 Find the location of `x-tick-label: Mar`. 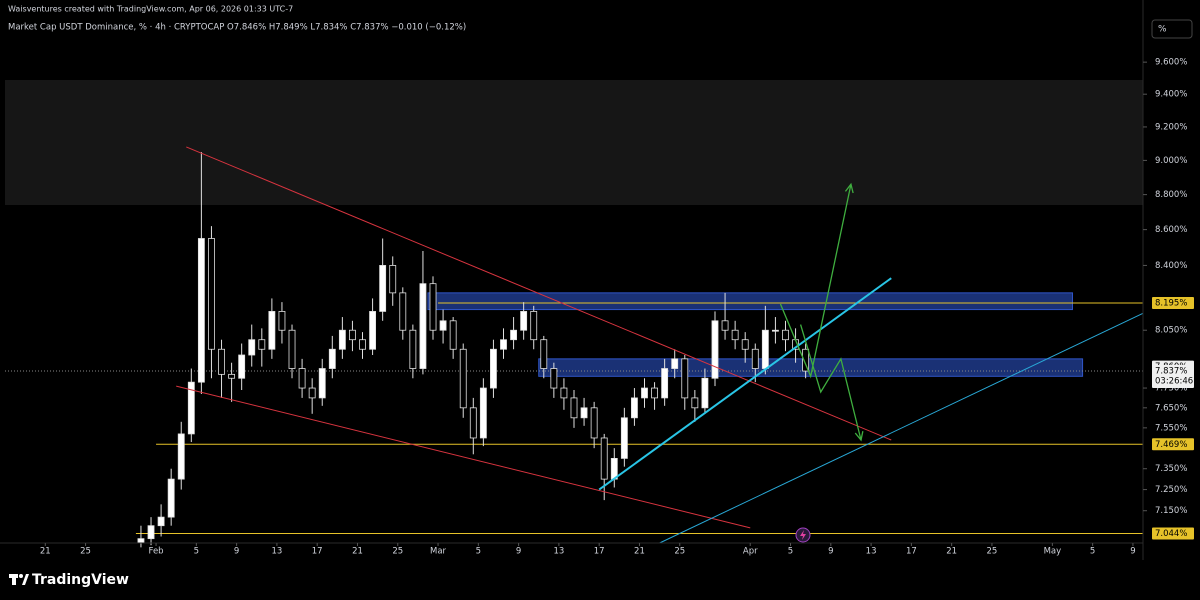

x-tick-label: Mar is located at coordinates (438, 552).